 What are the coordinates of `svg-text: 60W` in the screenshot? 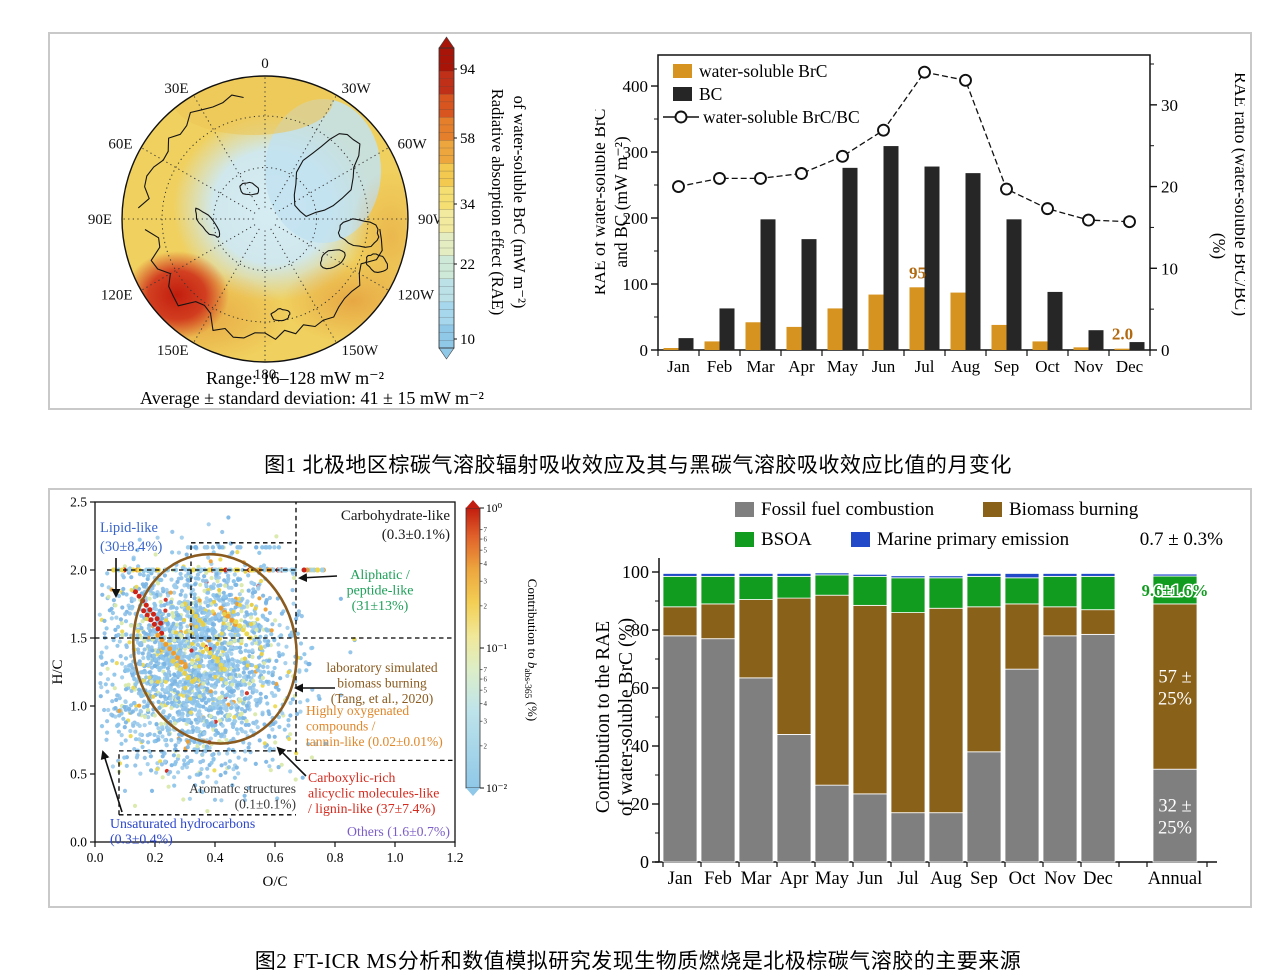 It's located at (413, 145).